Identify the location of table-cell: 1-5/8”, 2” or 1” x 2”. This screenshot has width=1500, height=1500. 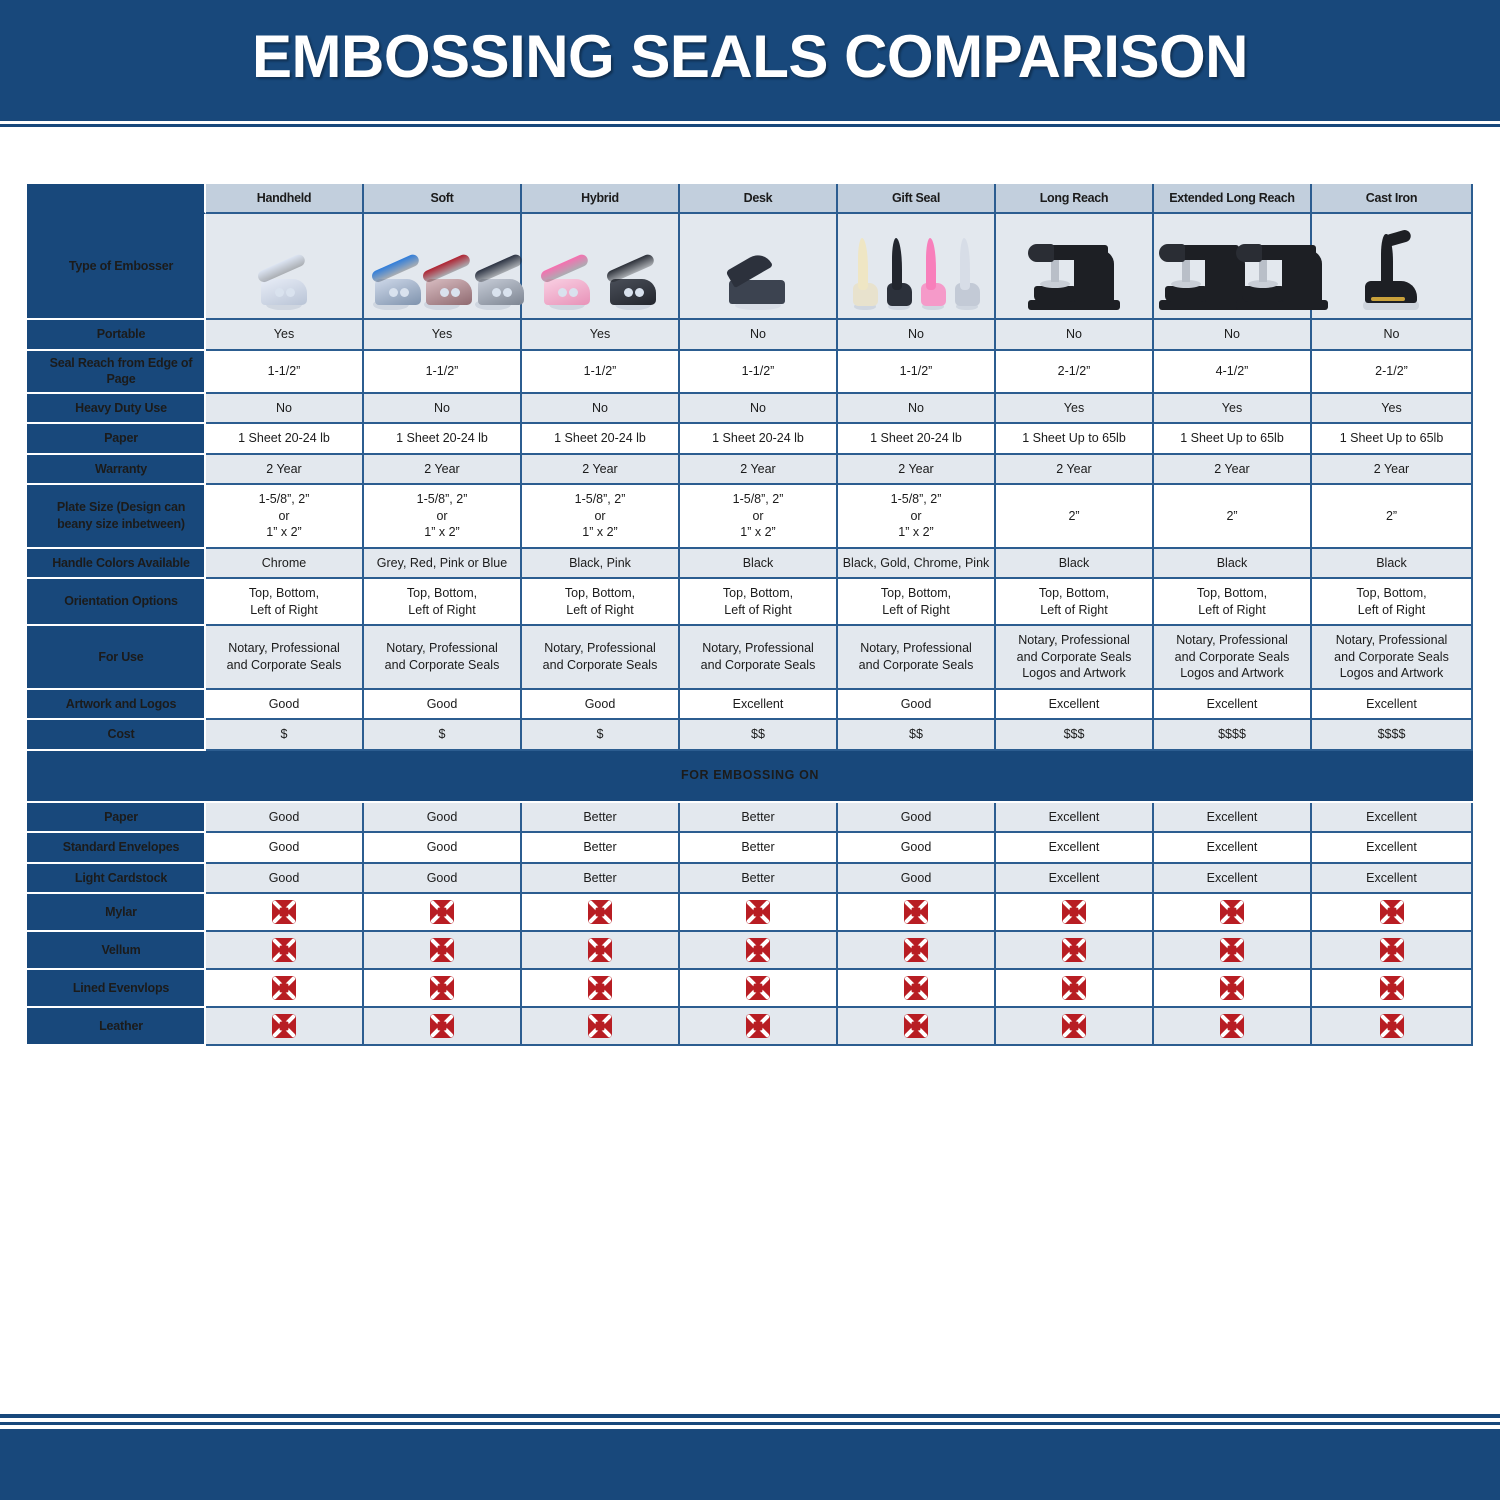
(759, 517).